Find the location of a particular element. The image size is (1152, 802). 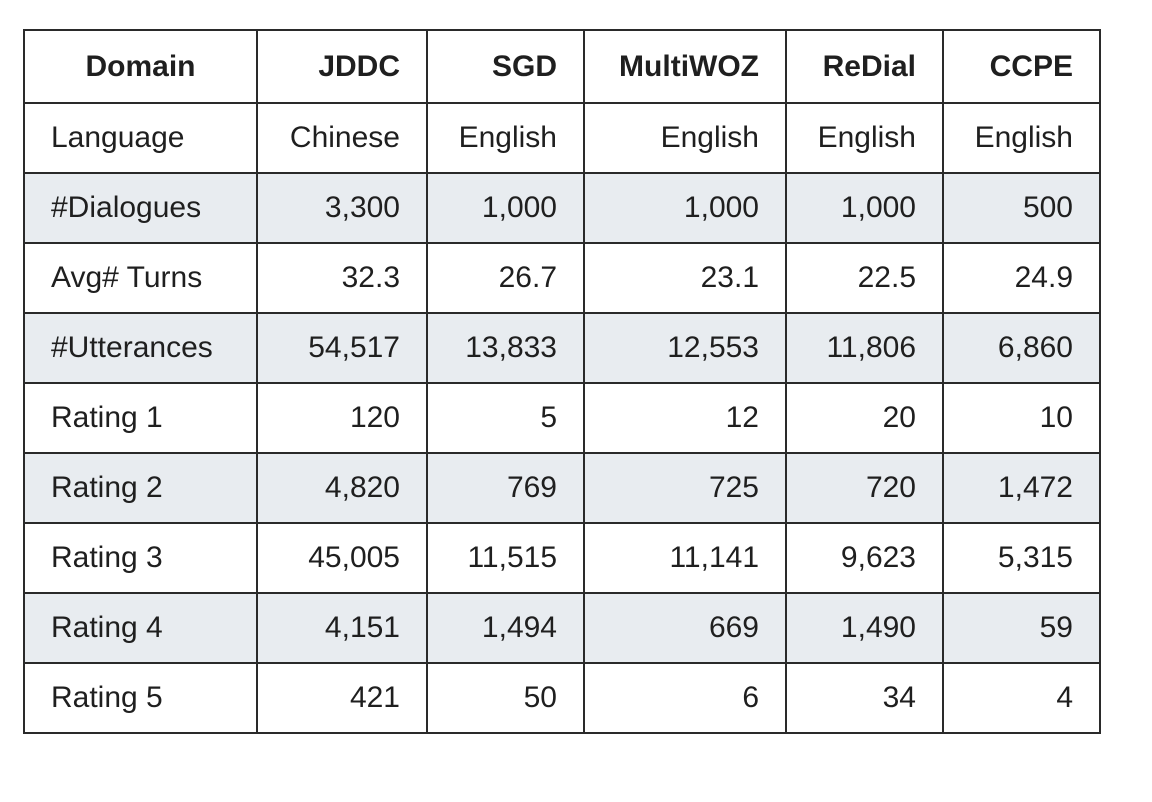

table-cell: 6 is located at coordinates (685, 698).